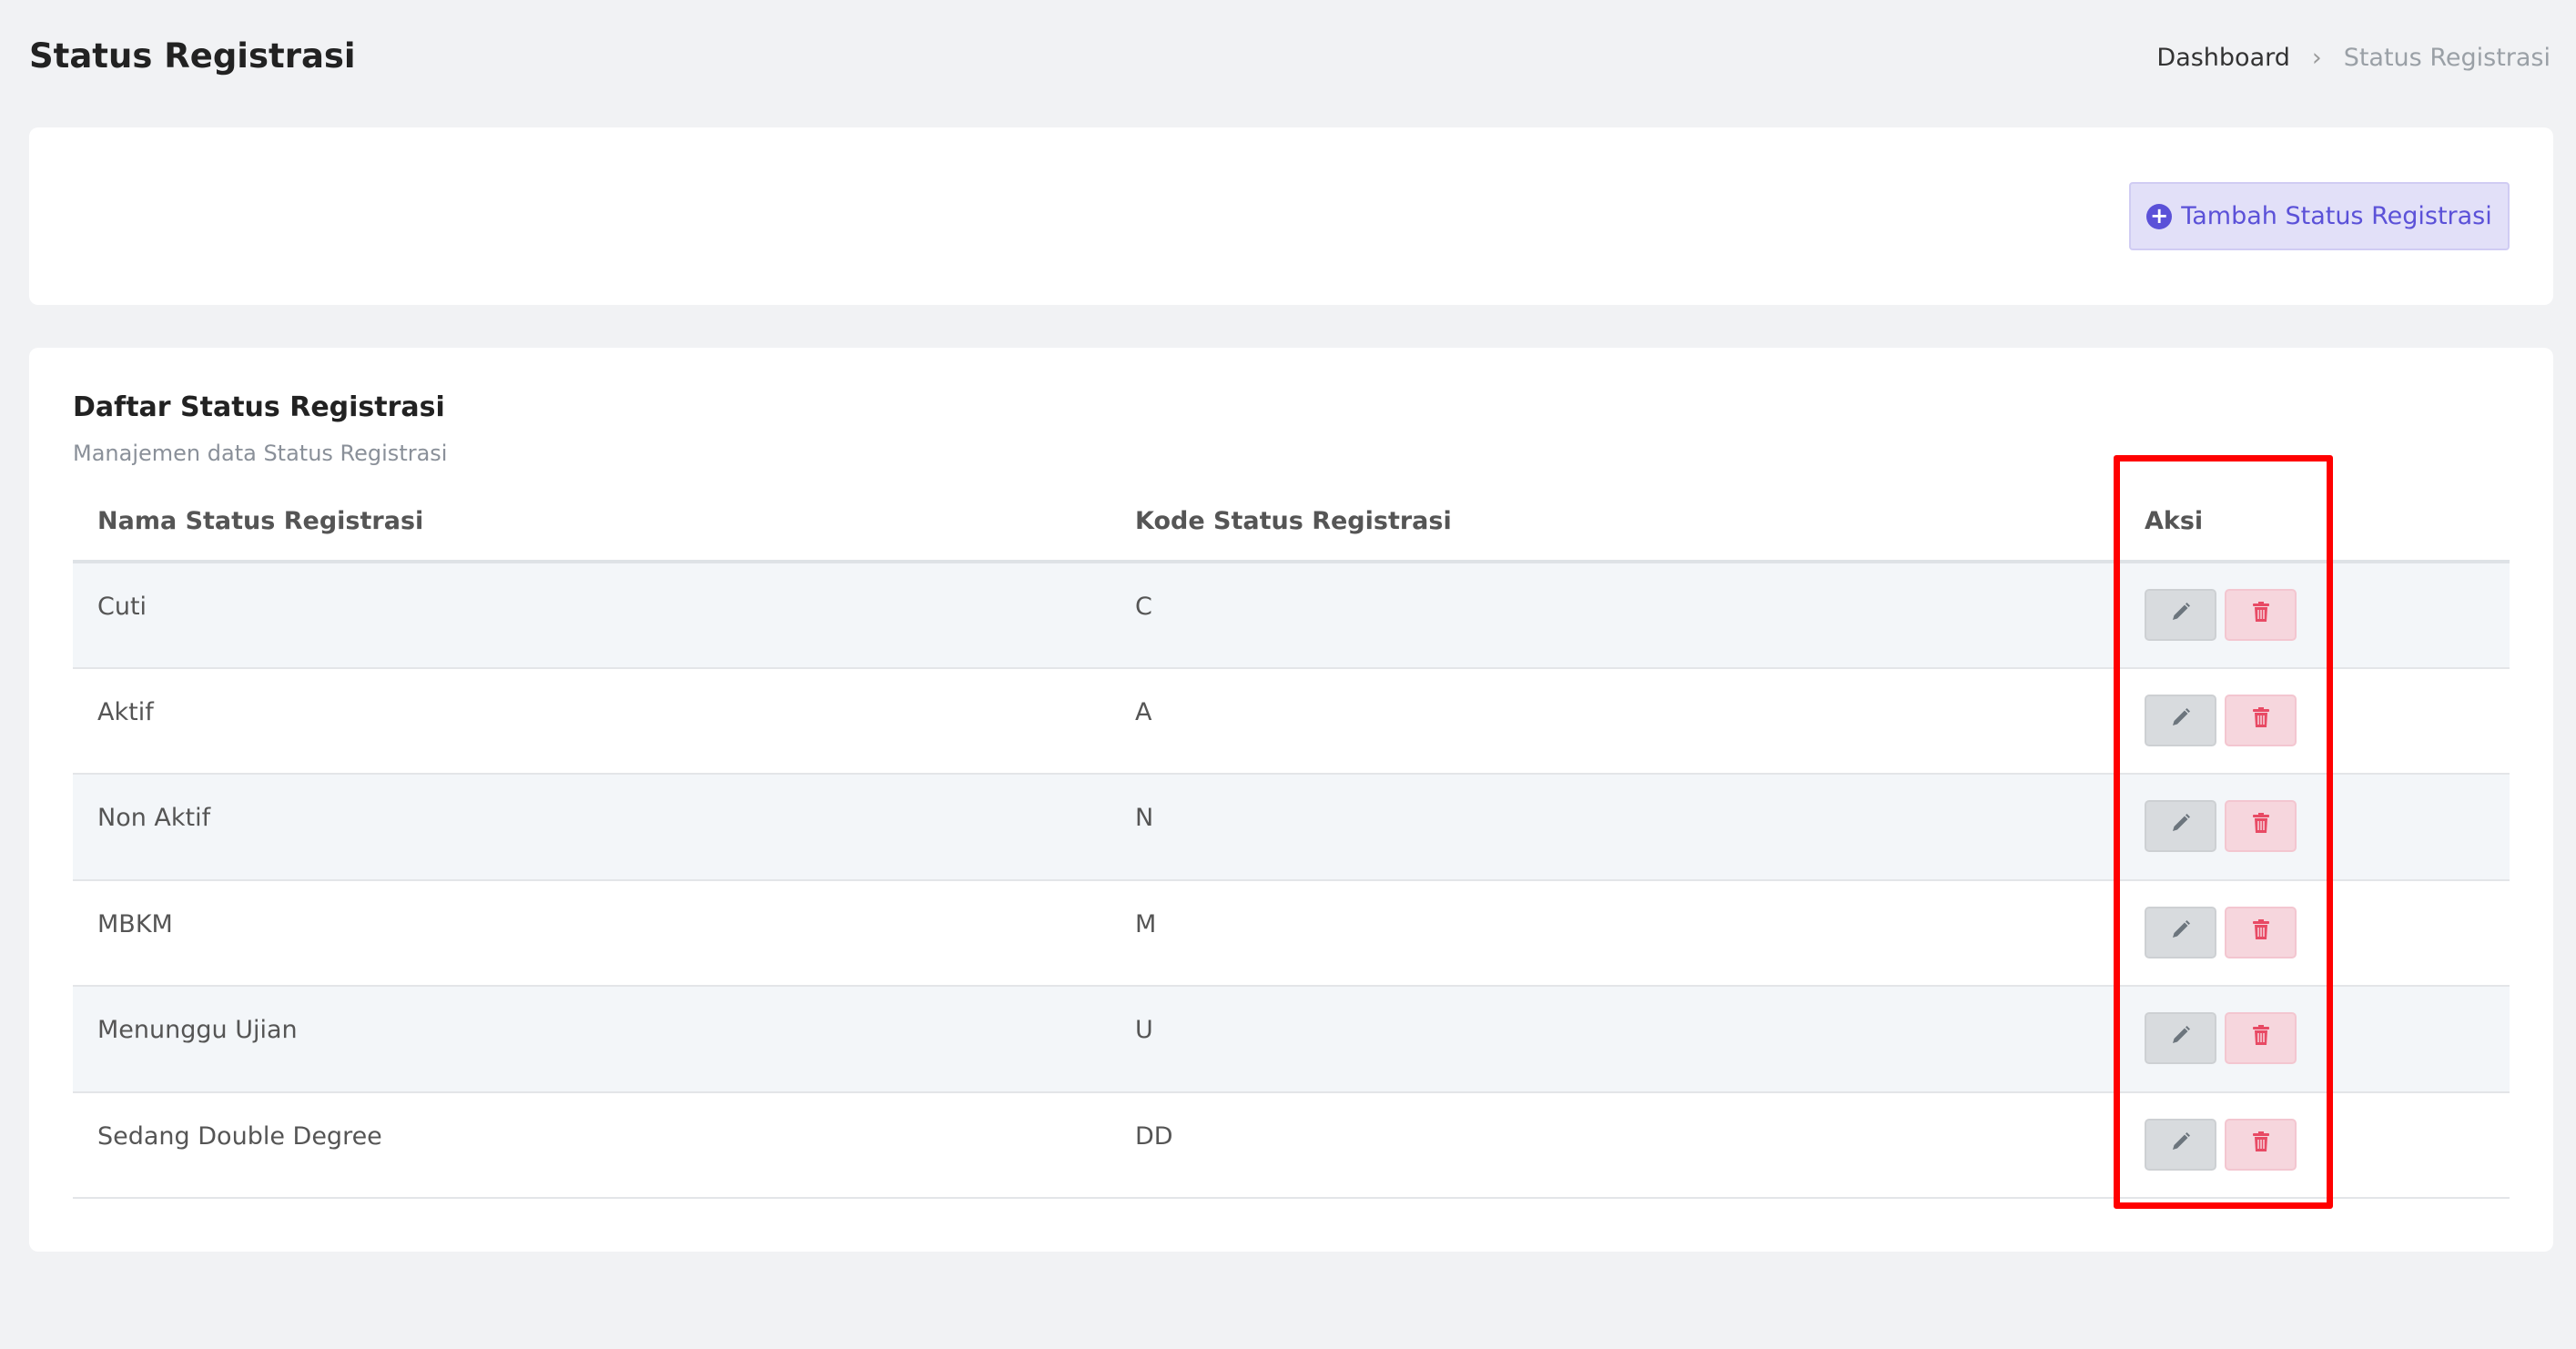 The image size is (2576, 1349). I want to click on cell-code: C, so click(1615, 615).